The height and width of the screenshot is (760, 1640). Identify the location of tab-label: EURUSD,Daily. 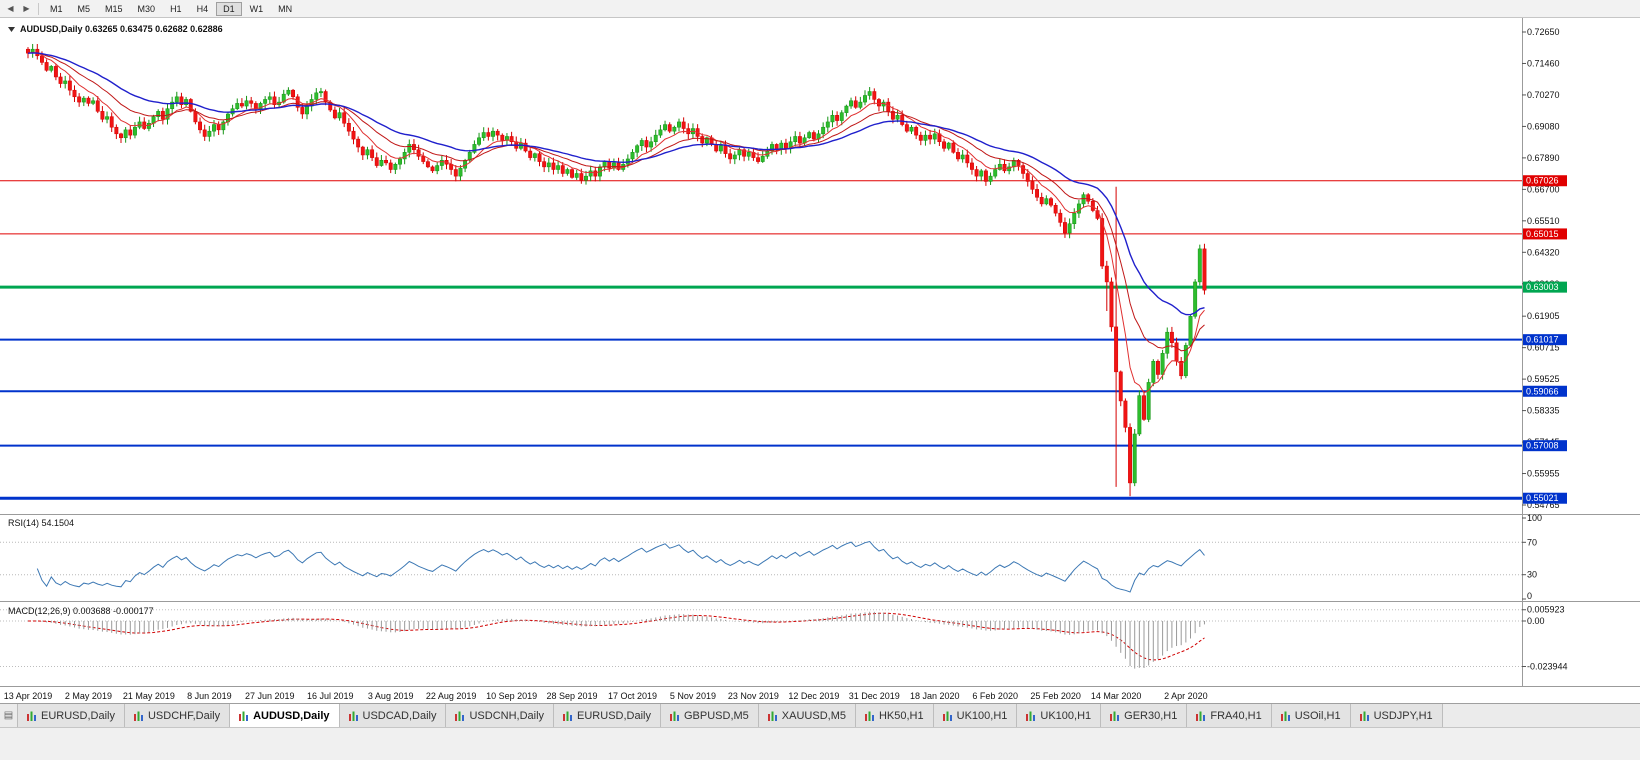
(614, 715).